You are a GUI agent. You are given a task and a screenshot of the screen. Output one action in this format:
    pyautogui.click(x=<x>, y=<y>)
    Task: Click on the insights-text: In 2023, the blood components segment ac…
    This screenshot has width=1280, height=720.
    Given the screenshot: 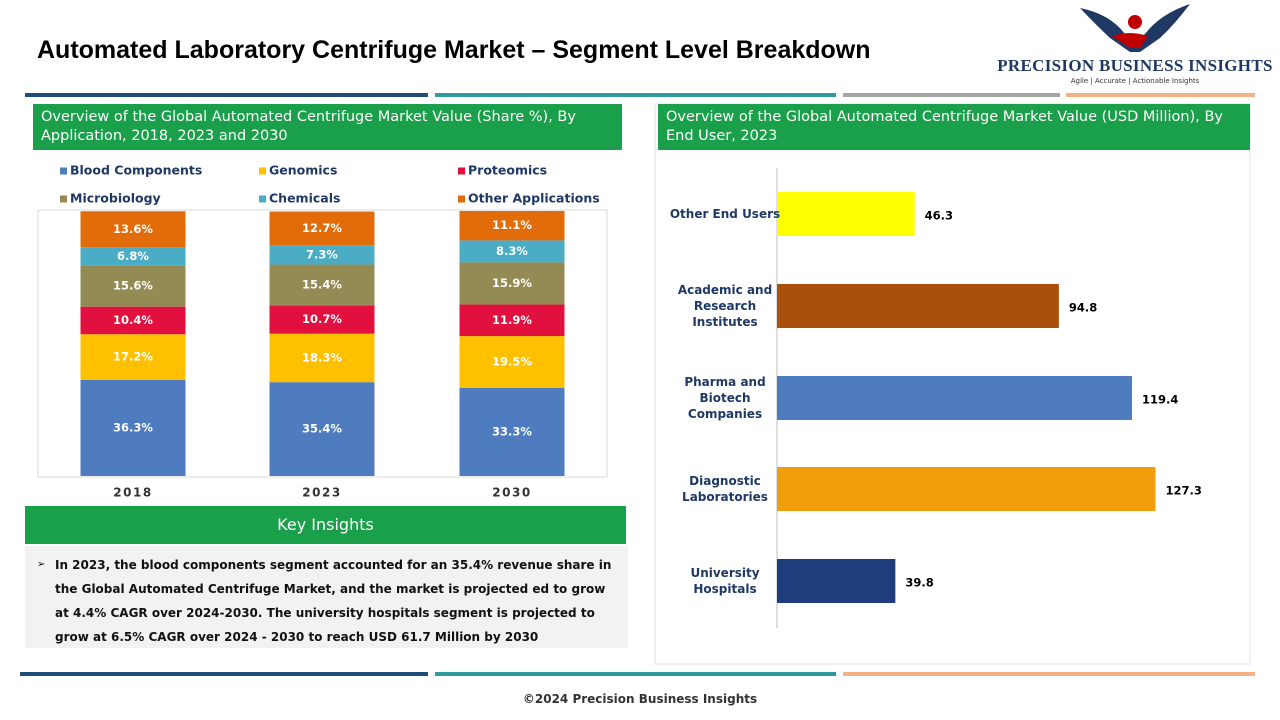 What is the action you would take?
    pyautogui.click(x=326, y=597)
    